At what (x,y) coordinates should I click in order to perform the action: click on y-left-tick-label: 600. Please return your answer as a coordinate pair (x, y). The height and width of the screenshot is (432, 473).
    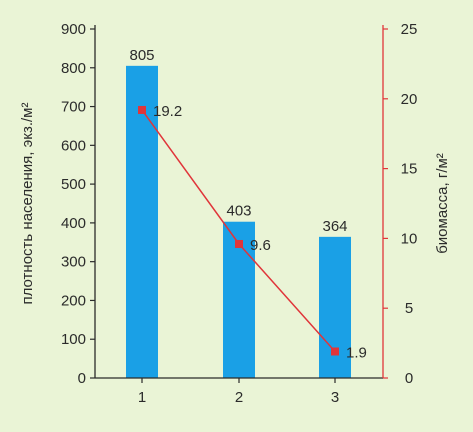
    Looking at the image, I should click on (73, 145).